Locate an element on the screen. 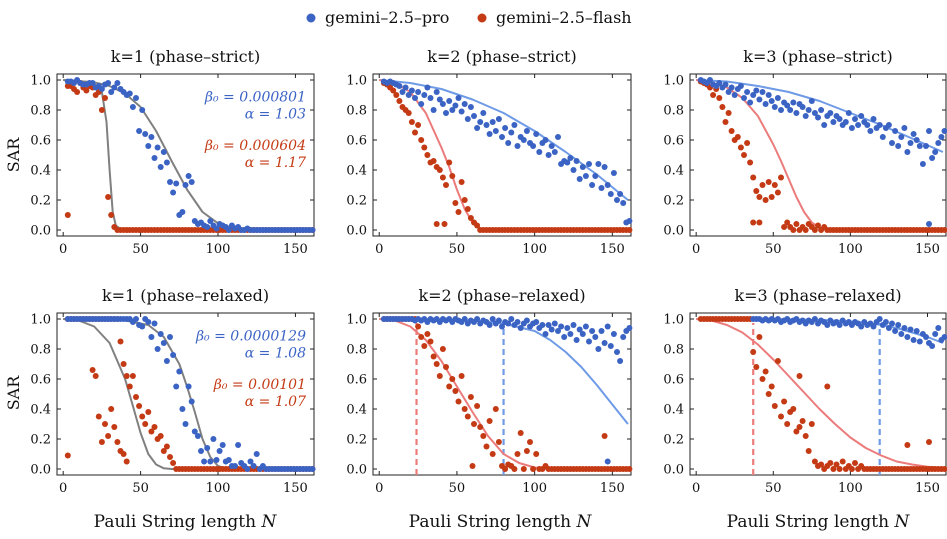  x-tick-label: 0 is located at coordinates (379, 488).